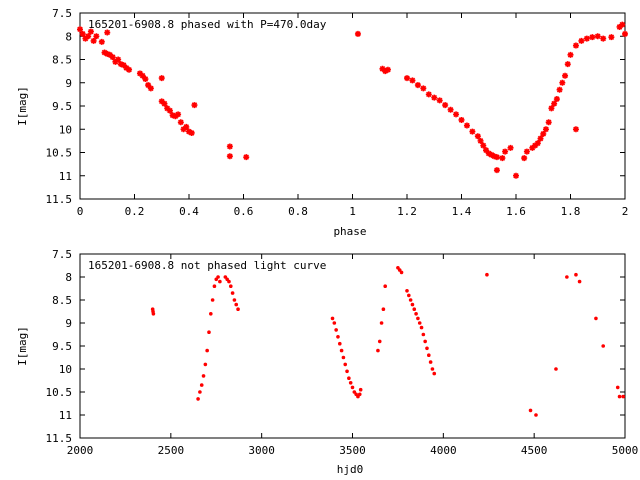 The width and height of the screenshot is (640, 480). Describe the element at coordinates (62, 346) in the screenshot. I see `y-tick-label: 9.5` at that location.